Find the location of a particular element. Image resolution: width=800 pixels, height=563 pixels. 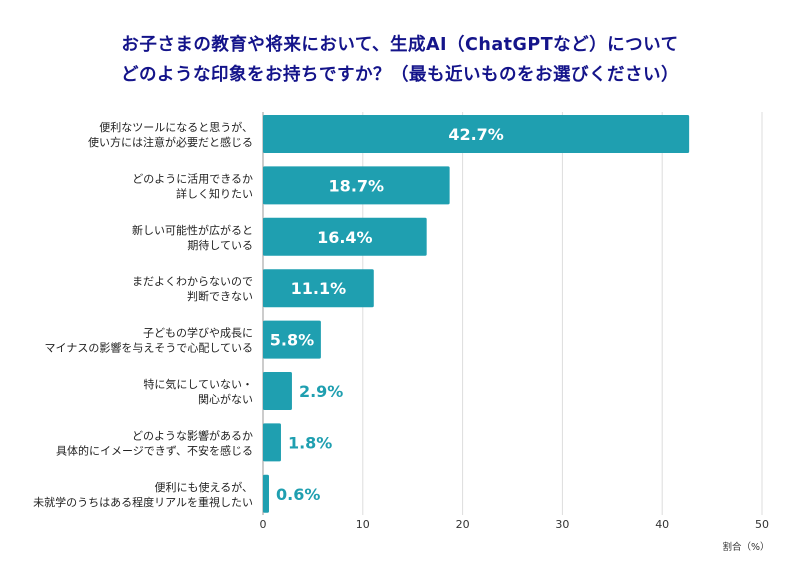

data-label: 11.1% is located at coordinates (319, 288).